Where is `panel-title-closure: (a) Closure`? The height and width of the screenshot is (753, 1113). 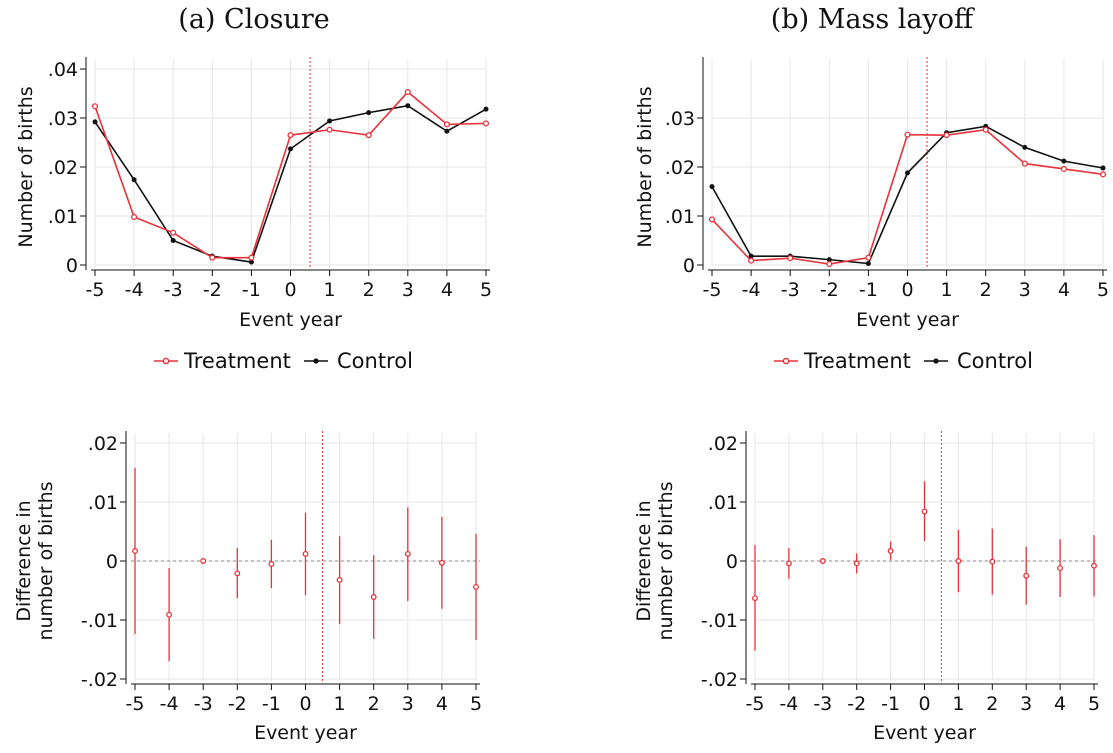
panel-title-closure: (a) Closure is located at coordinates (253, 19).